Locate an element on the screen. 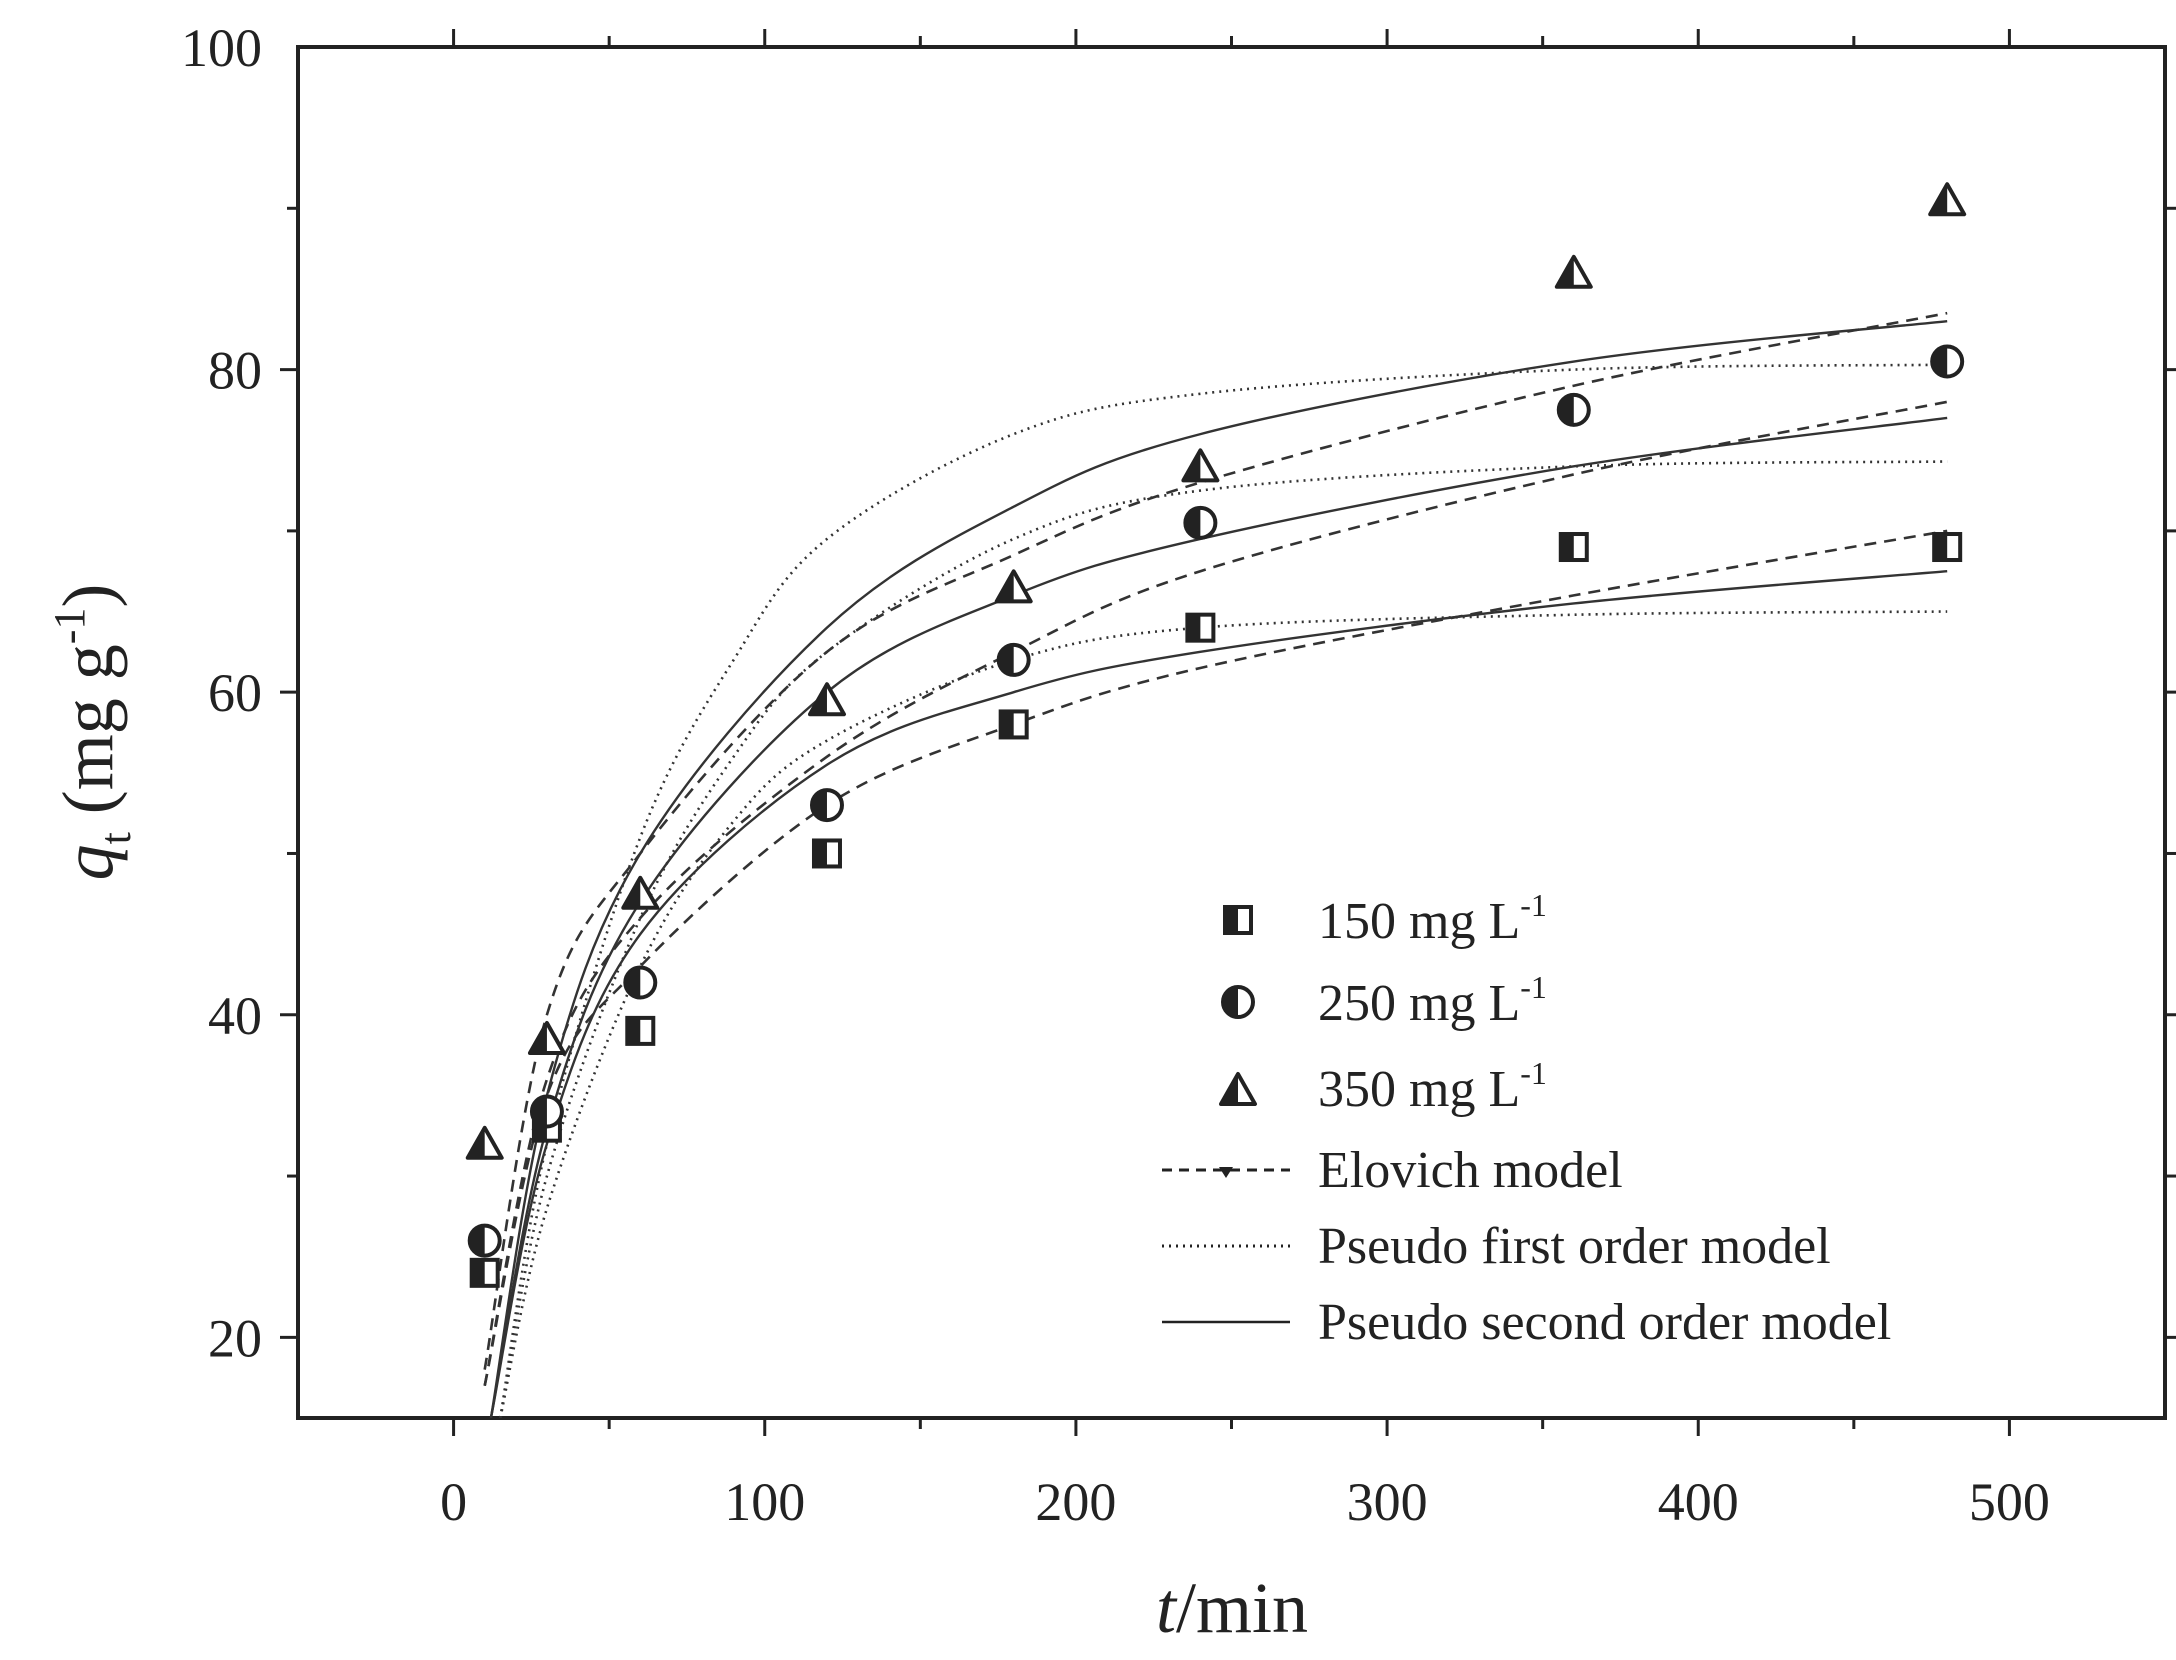 Image resolution: width=2176 pixels, height=1660 pixels. y-tick-label-100: 100 is located at coordinates (221, 48).